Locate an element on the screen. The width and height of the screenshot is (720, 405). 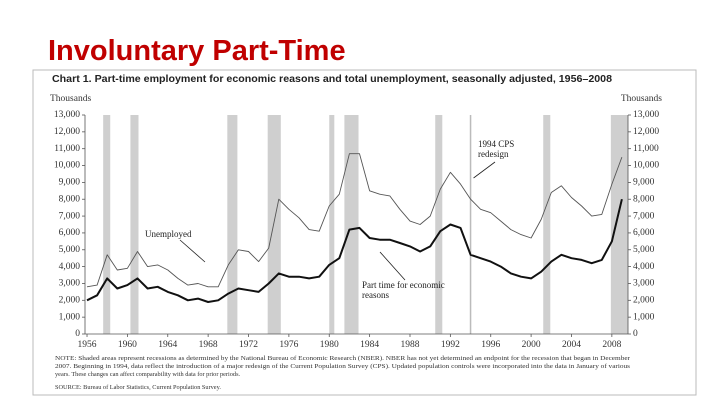
y-tick-label: 1,000 is located at coordinates (70, 317).